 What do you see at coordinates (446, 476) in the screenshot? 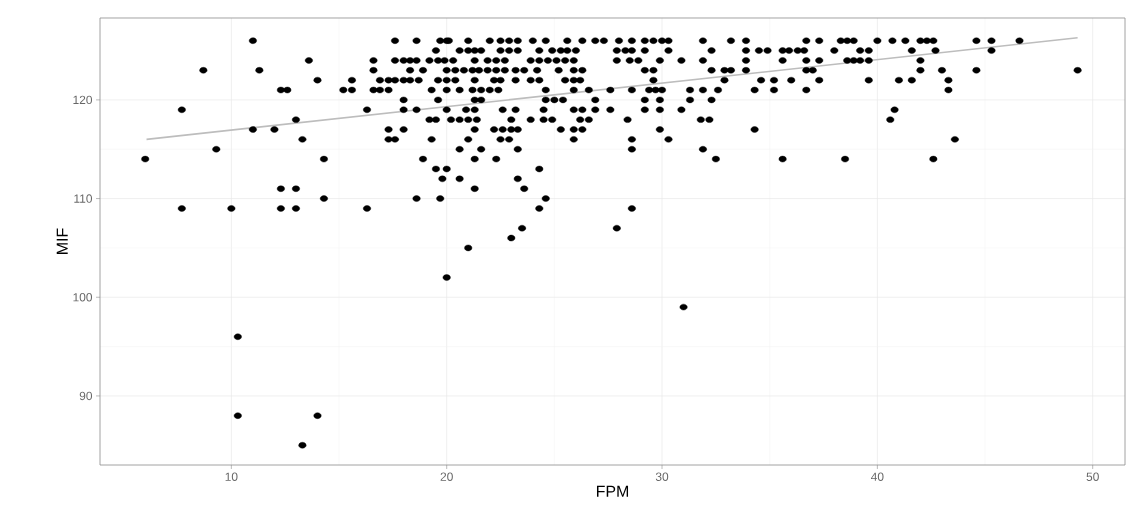
I see `x-tick-label: 20` at bounding box center [446, 476].